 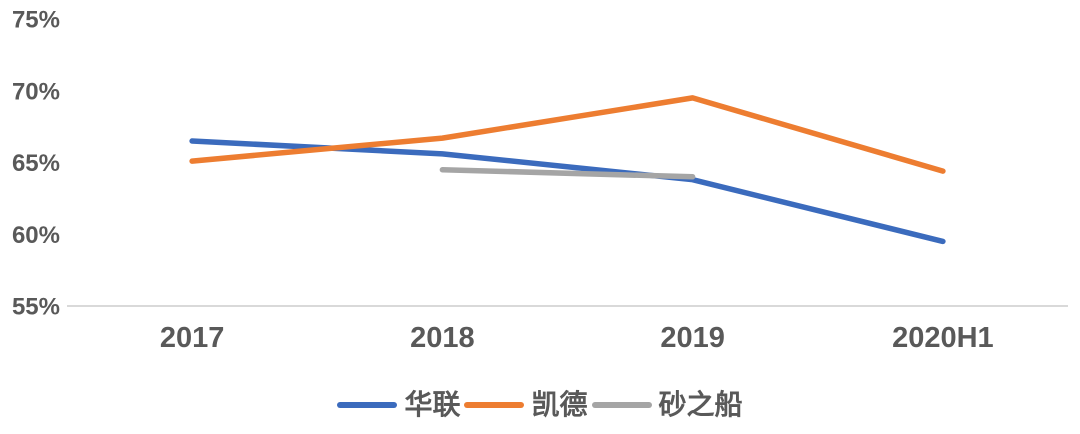 I want to click on legend-item-kaide: 凯德, so click(x=526, y=404).